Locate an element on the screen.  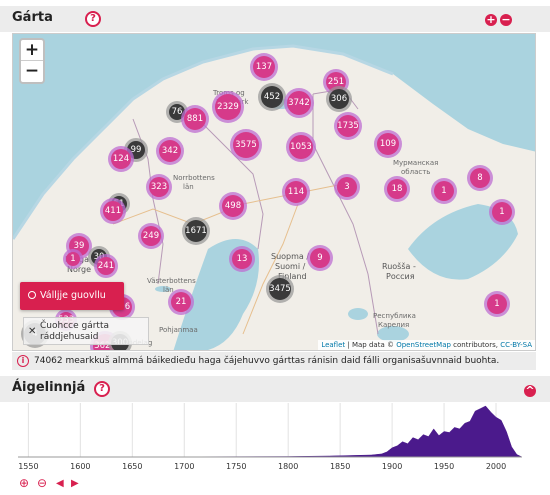
leaflet-link: Leaflet is located at coordinates (333, 345).